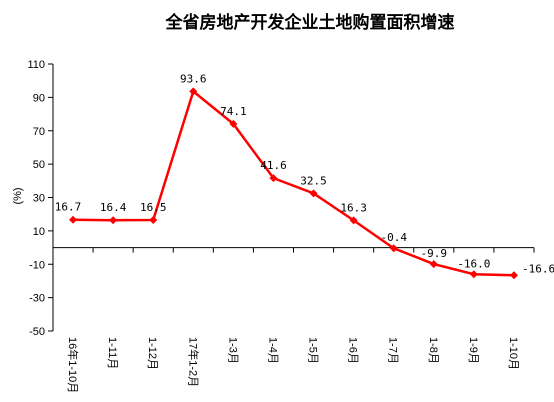  Describe the element at coordinates (39, 232) in the screenshot. I see `y-tick-label: 10` at that location.